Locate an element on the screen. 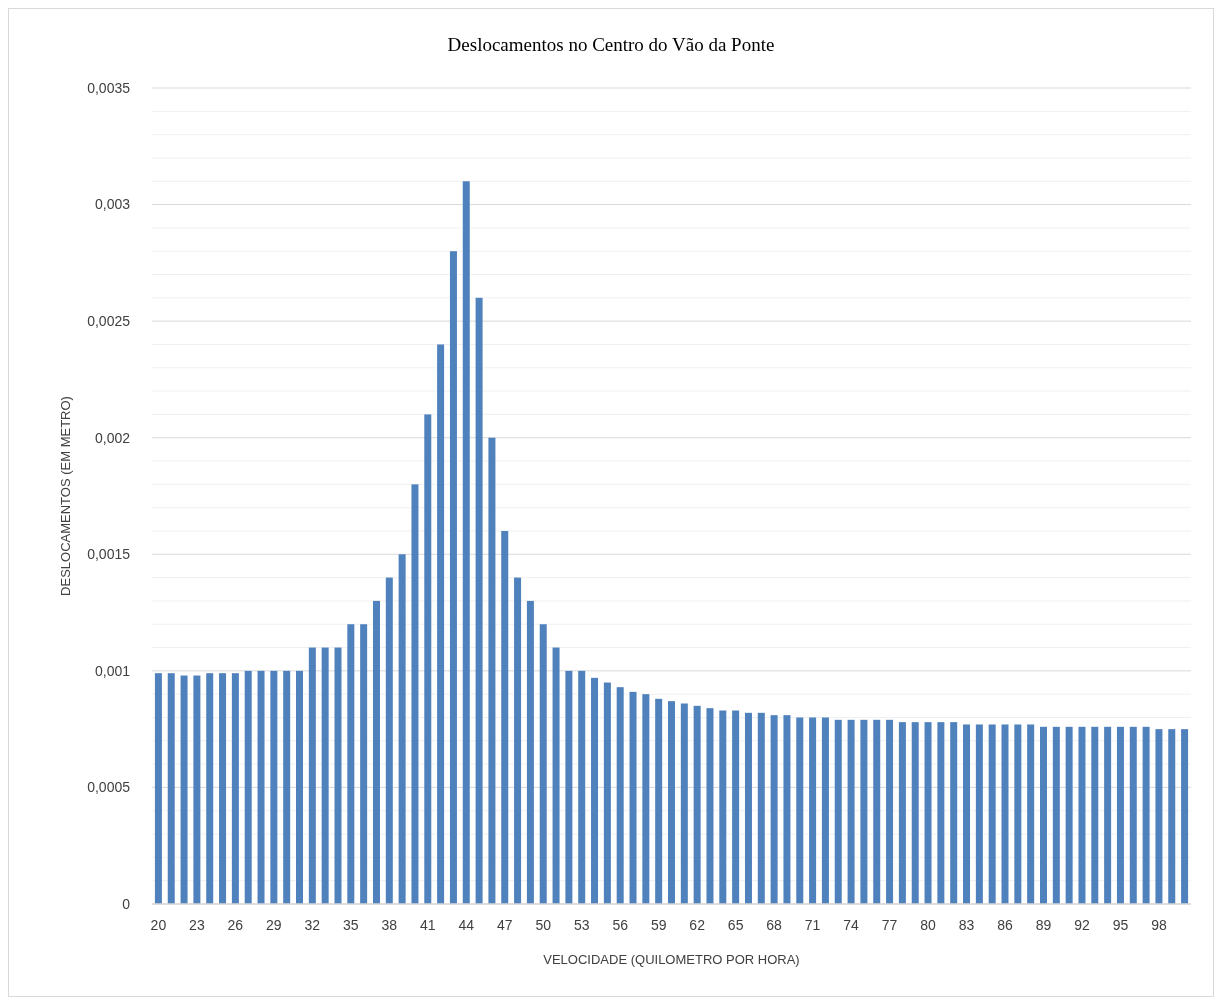 The height and width of the screenshot is (997, 1214). x-tick-label: 92 is located at coordinates (1082, 925).